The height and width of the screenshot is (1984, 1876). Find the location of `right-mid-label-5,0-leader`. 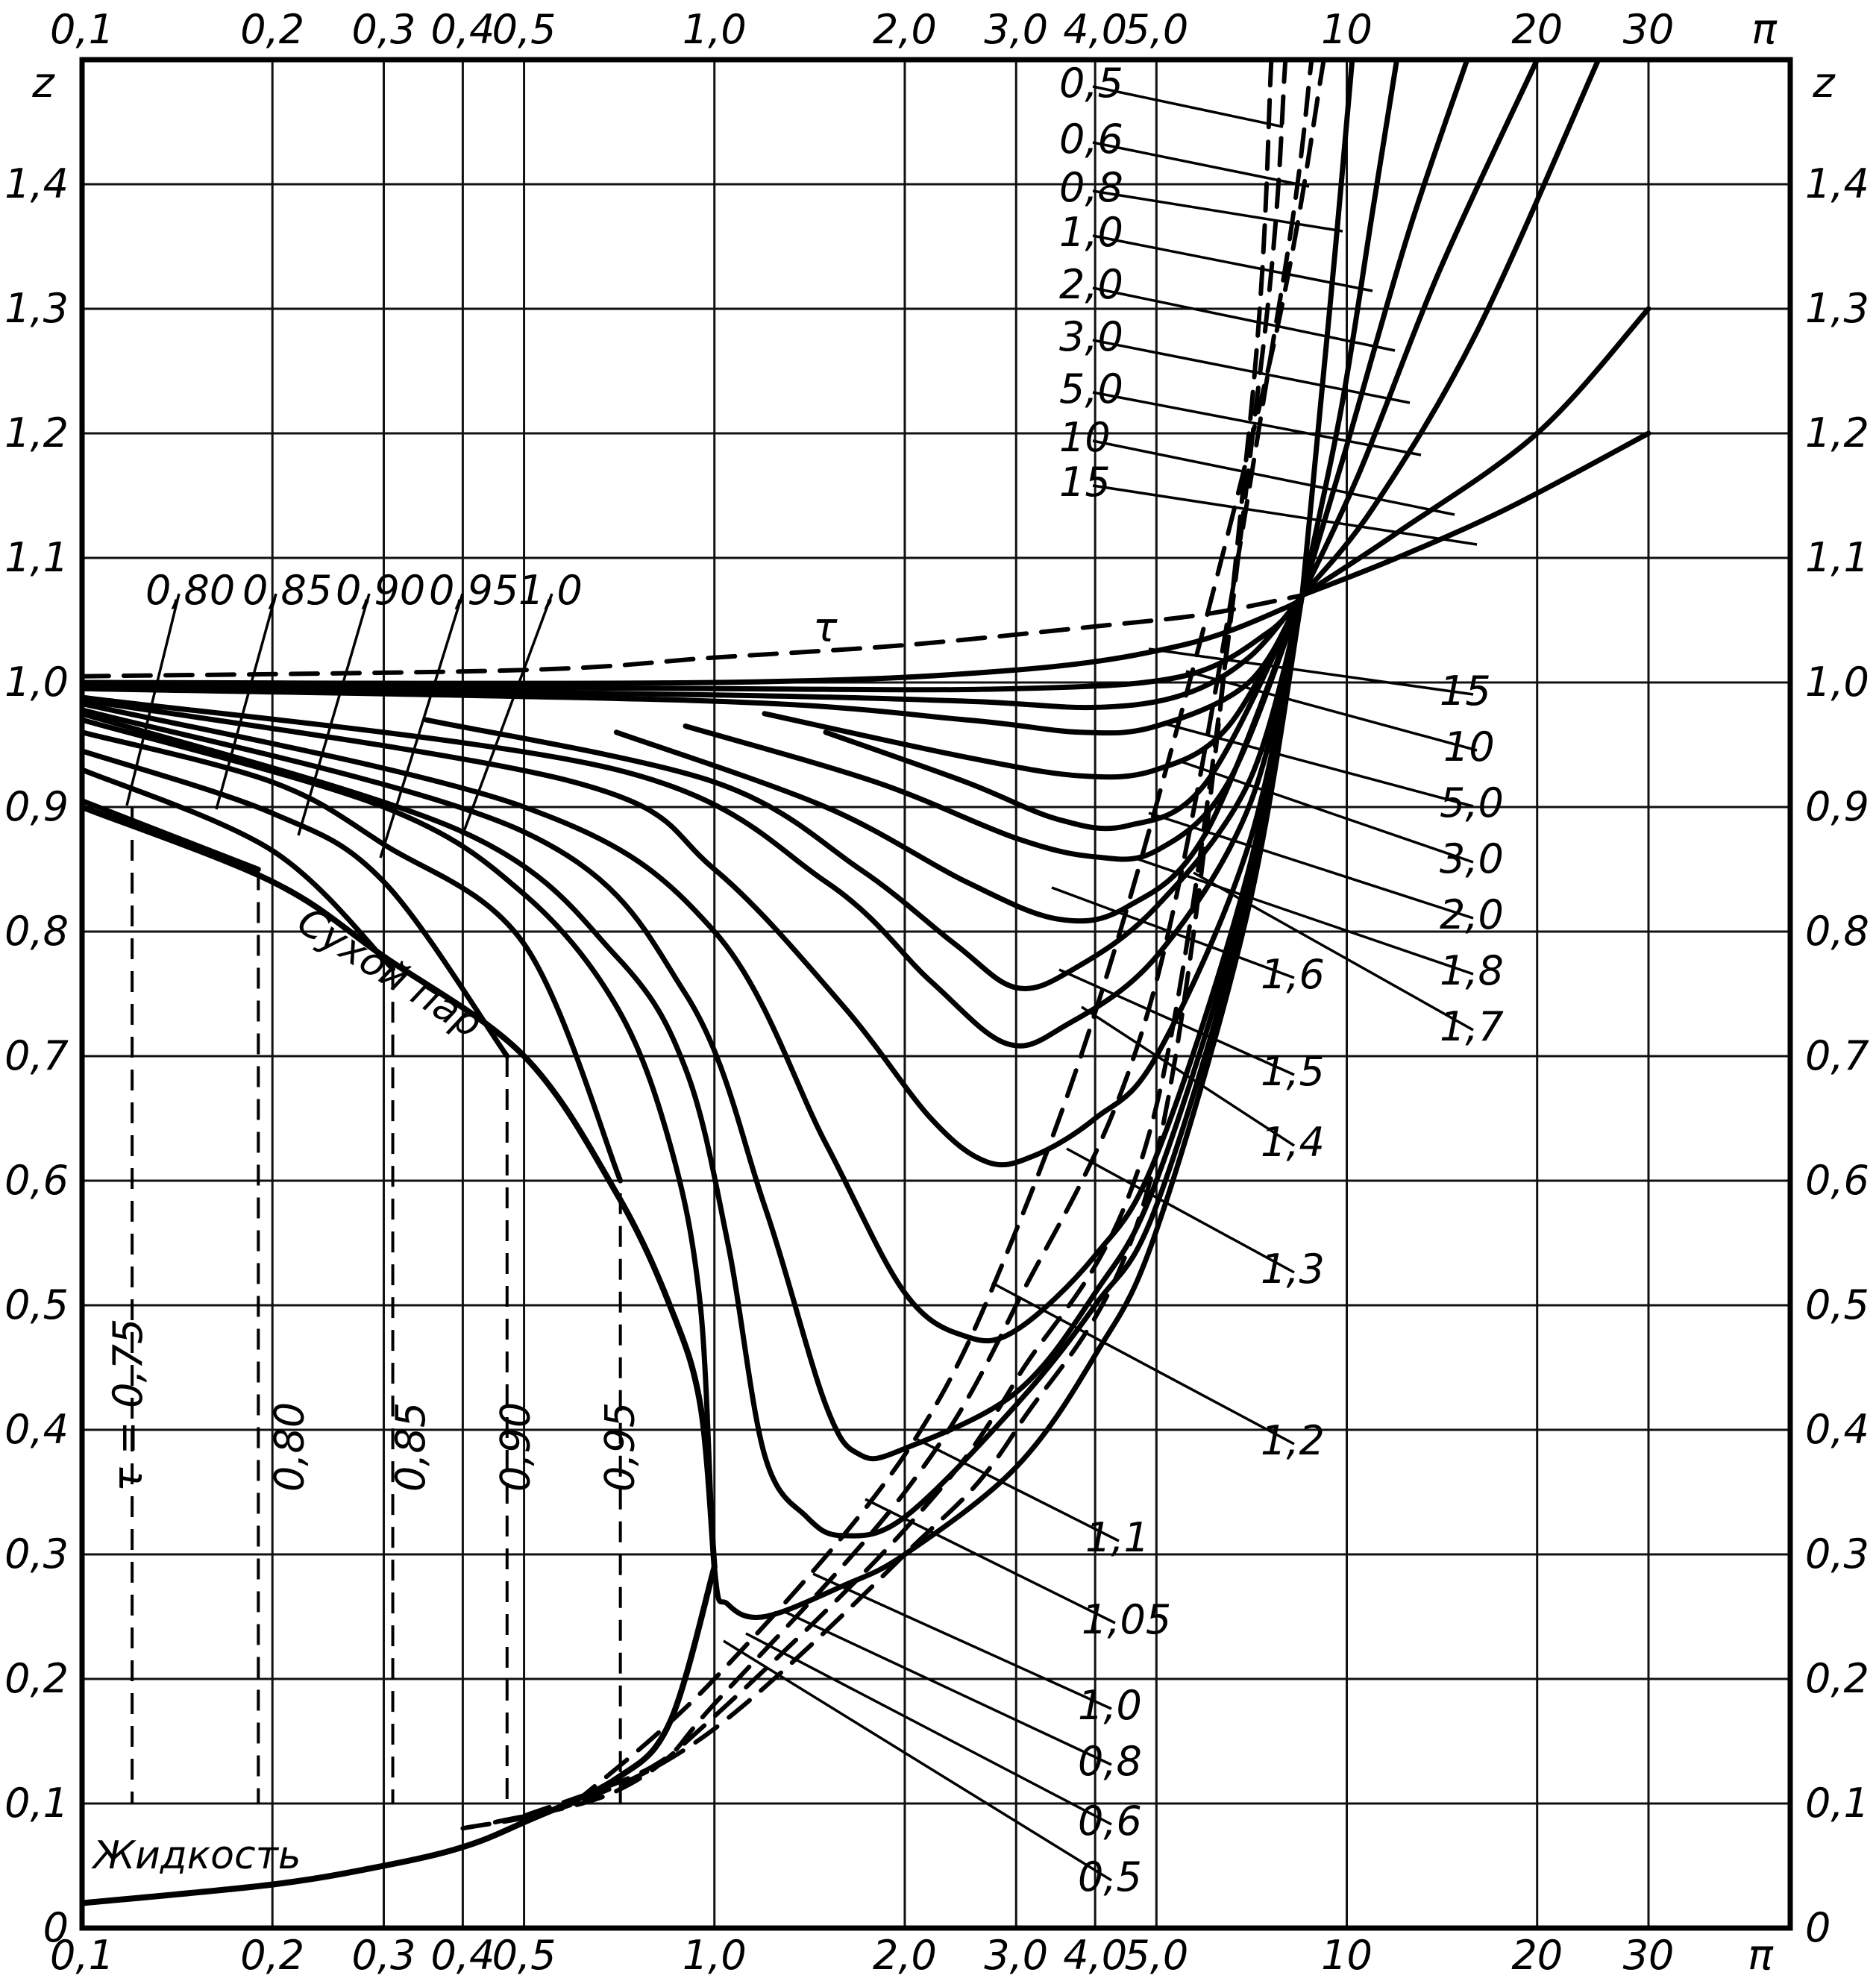

right-mid-label-5,0-leader is located at coordinates (1318, 765).